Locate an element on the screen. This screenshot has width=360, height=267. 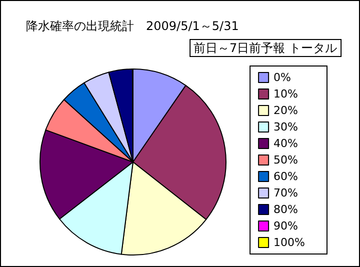
chart-title: 降水確率の出現統計 2009/5/1～5/31 is located at coordinates (132, 26).